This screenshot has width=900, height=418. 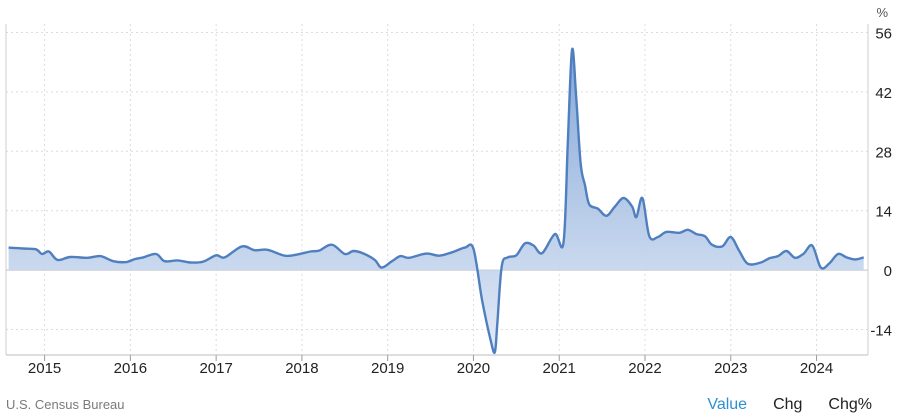 I want to click on y-tick-label: 56, so click(x=883, y=33).